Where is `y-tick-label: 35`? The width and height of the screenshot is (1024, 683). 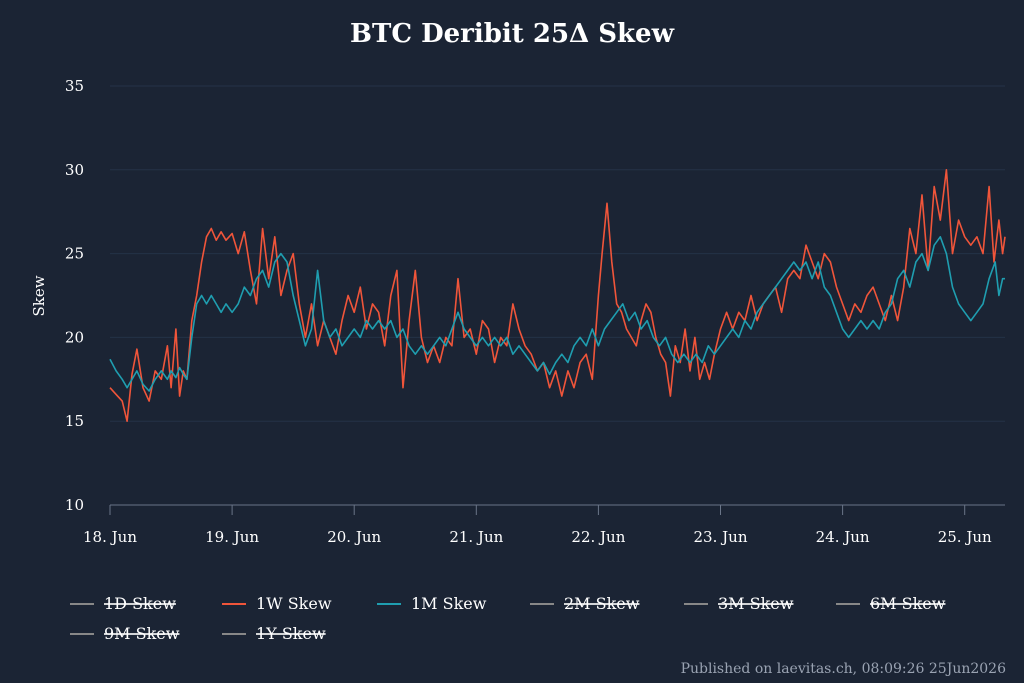
y-tick-label: 35 is located at coordinates (74, 86).